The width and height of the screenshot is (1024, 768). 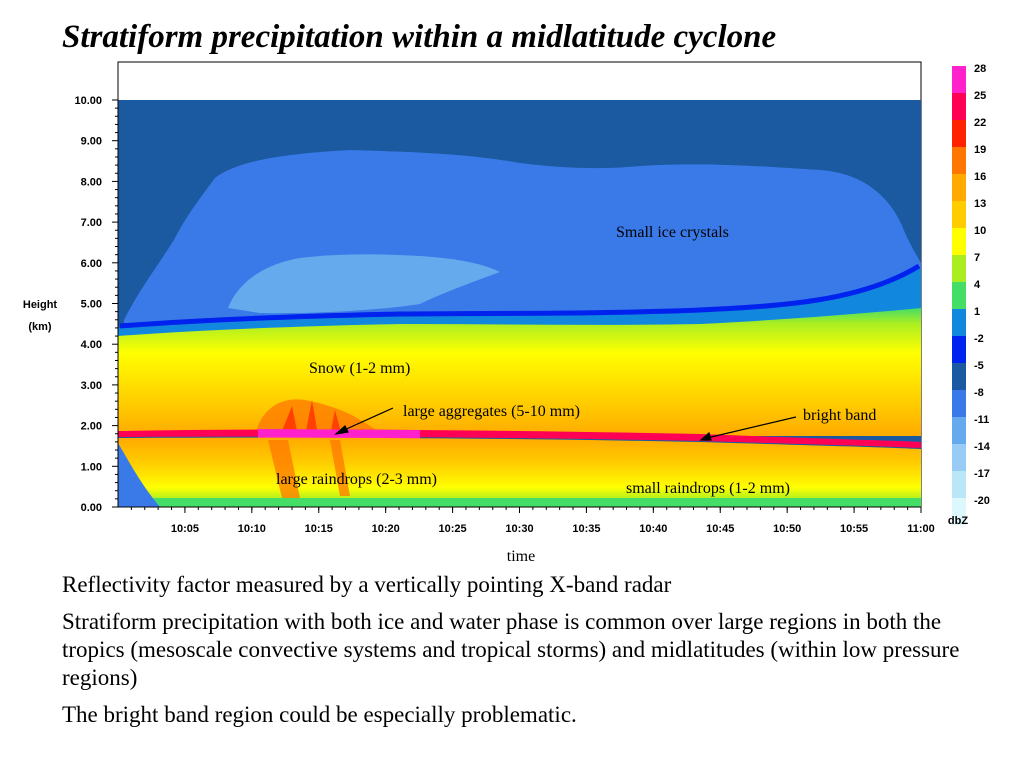 What do you see at coordinates (977, 258) in the screenshot?
I see `colorbar-label: 7` at bounding box center [977, 258].